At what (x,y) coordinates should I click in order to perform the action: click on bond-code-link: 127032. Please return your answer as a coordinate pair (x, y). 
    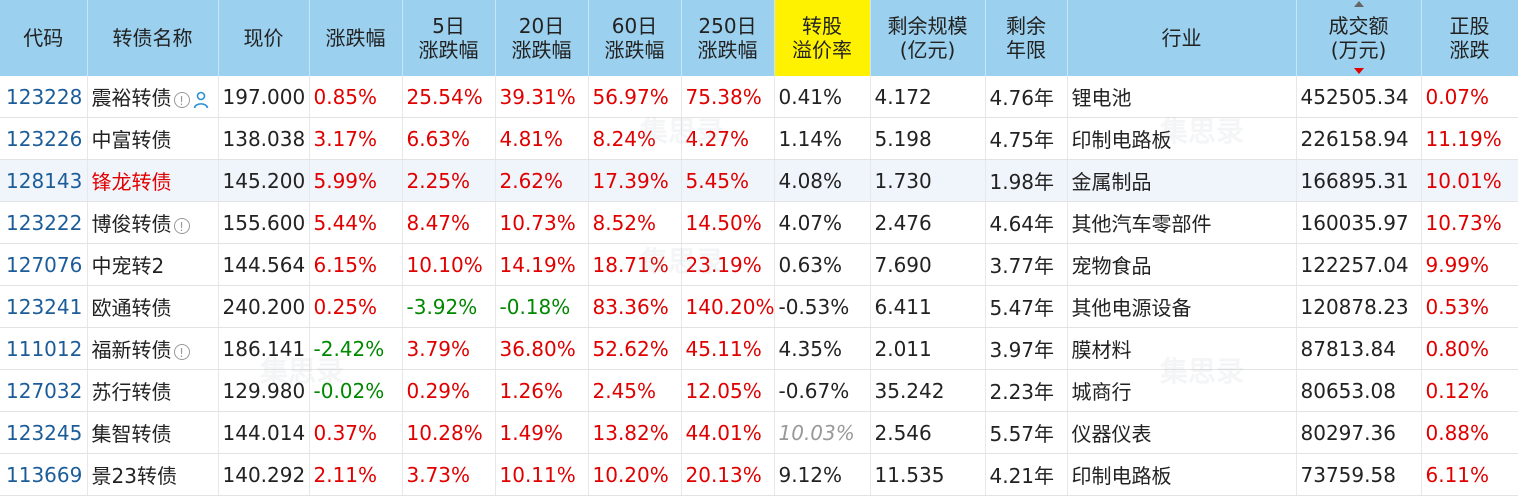
    Looking at the image, I should click on (44, 390).